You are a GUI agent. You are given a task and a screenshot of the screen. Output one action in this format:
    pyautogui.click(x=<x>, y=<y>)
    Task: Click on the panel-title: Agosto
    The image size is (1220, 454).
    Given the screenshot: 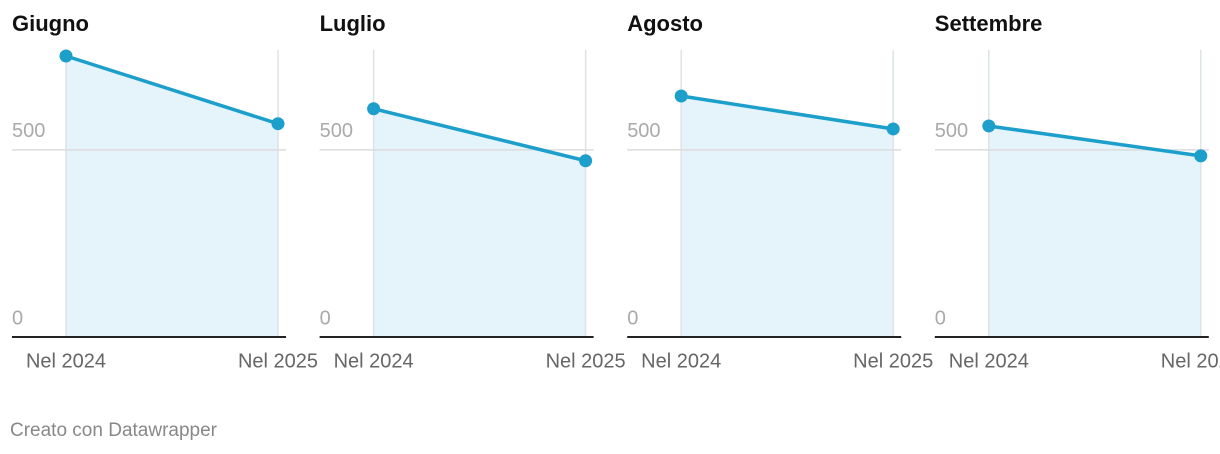 What is the action you would take?
    pyautogui.click(x=665, y=23)
    